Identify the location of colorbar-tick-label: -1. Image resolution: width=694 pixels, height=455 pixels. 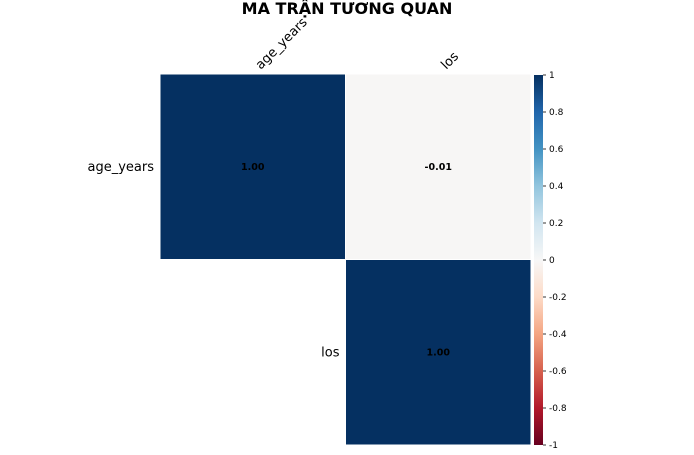
(553, 446).